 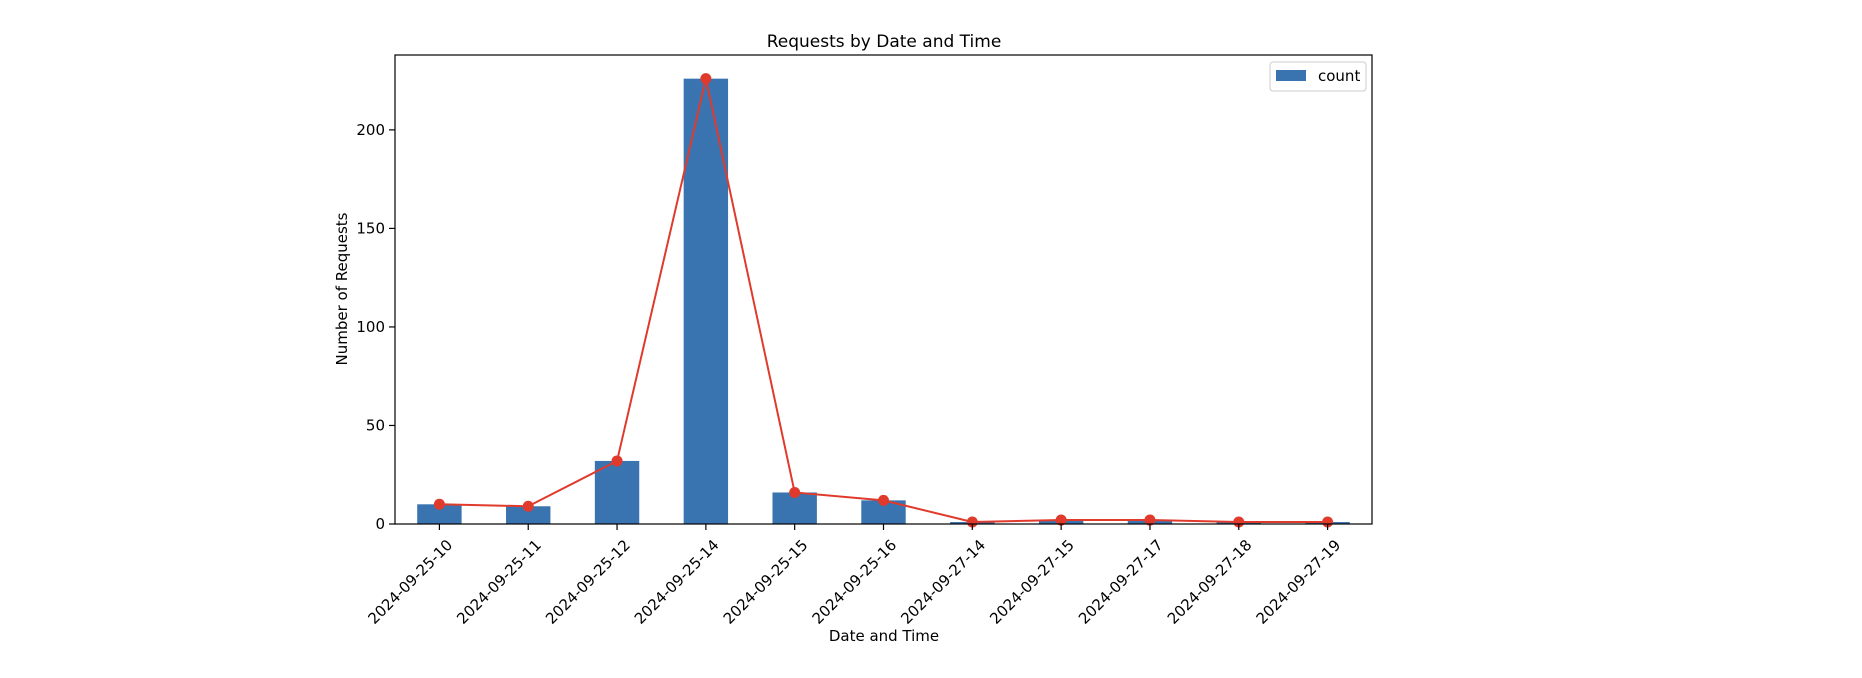 I want to click on x-tick-label: 2024-09-27-14, so click(x=943, y=582).